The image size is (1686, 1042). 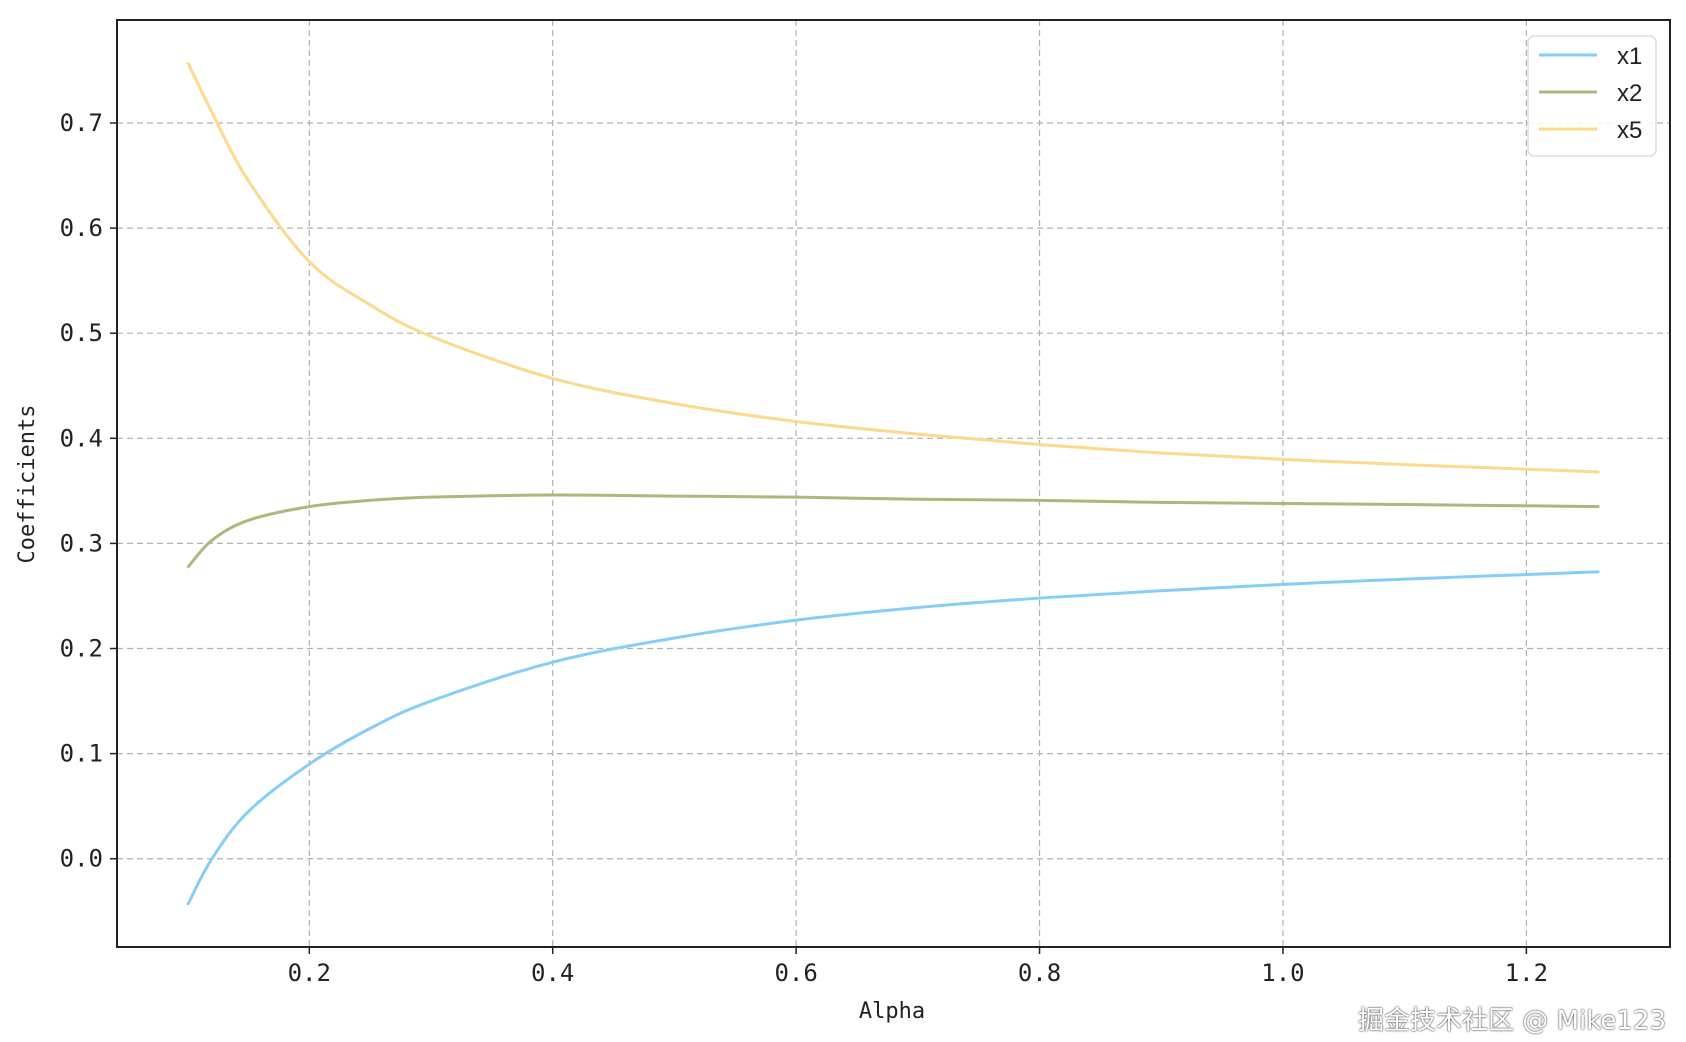 I want to click on x-tick-label: 0.6, so click(x=795, y=973).